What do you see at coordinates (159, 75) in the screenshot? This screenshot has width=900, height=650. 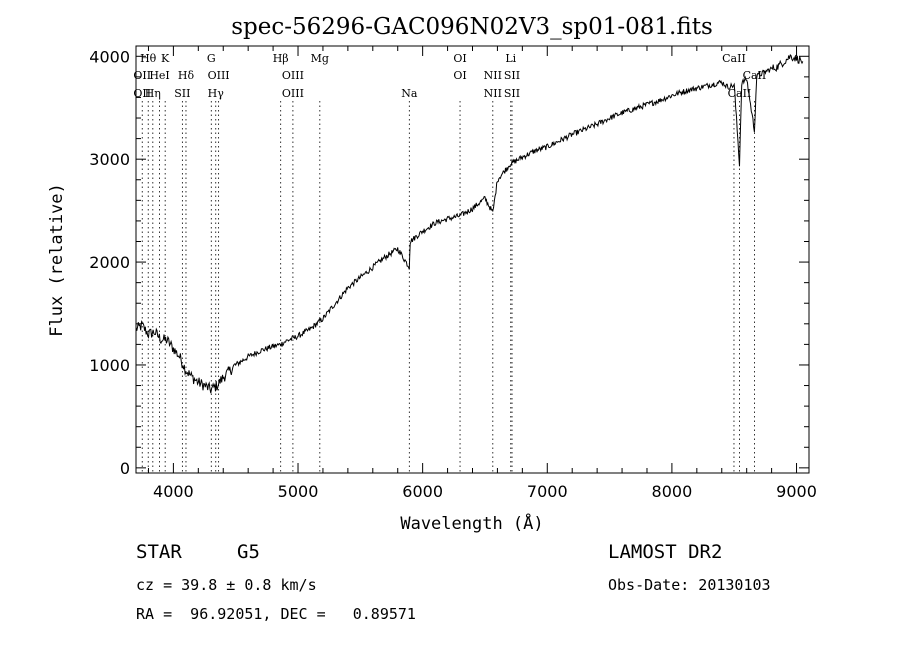 I see `line-marker-label: HeI` at bounding box center [159, 75].